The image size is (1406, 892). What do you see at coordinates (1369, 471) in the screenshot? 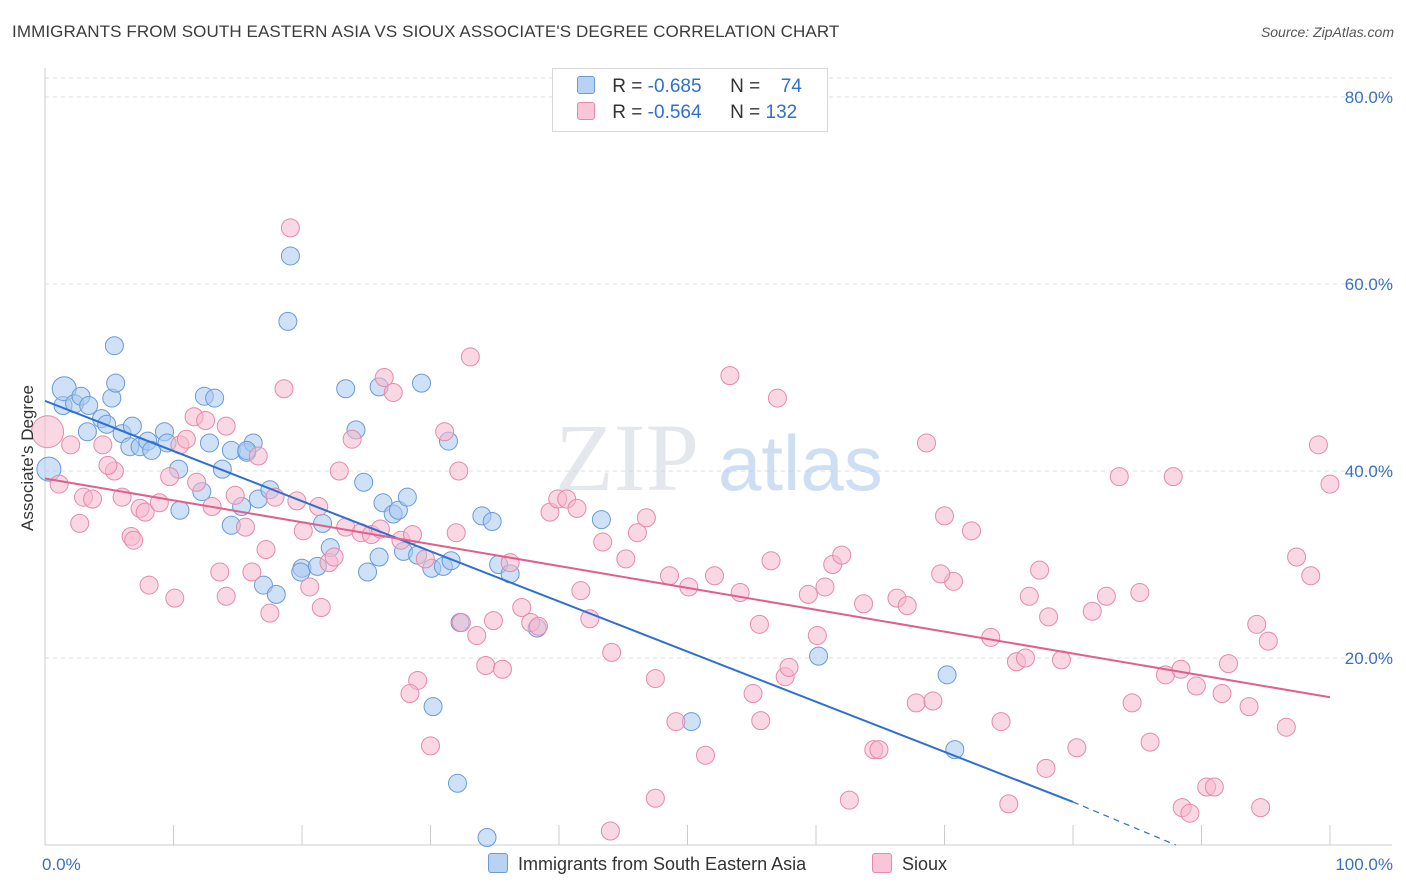
I see `y-tick-label: 40.0%` at bounding box center [1369, 471].